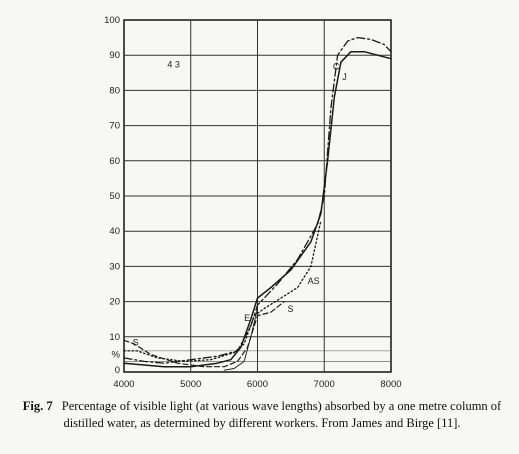  I want to click on y-tick-label: 80, so click(114, 90).